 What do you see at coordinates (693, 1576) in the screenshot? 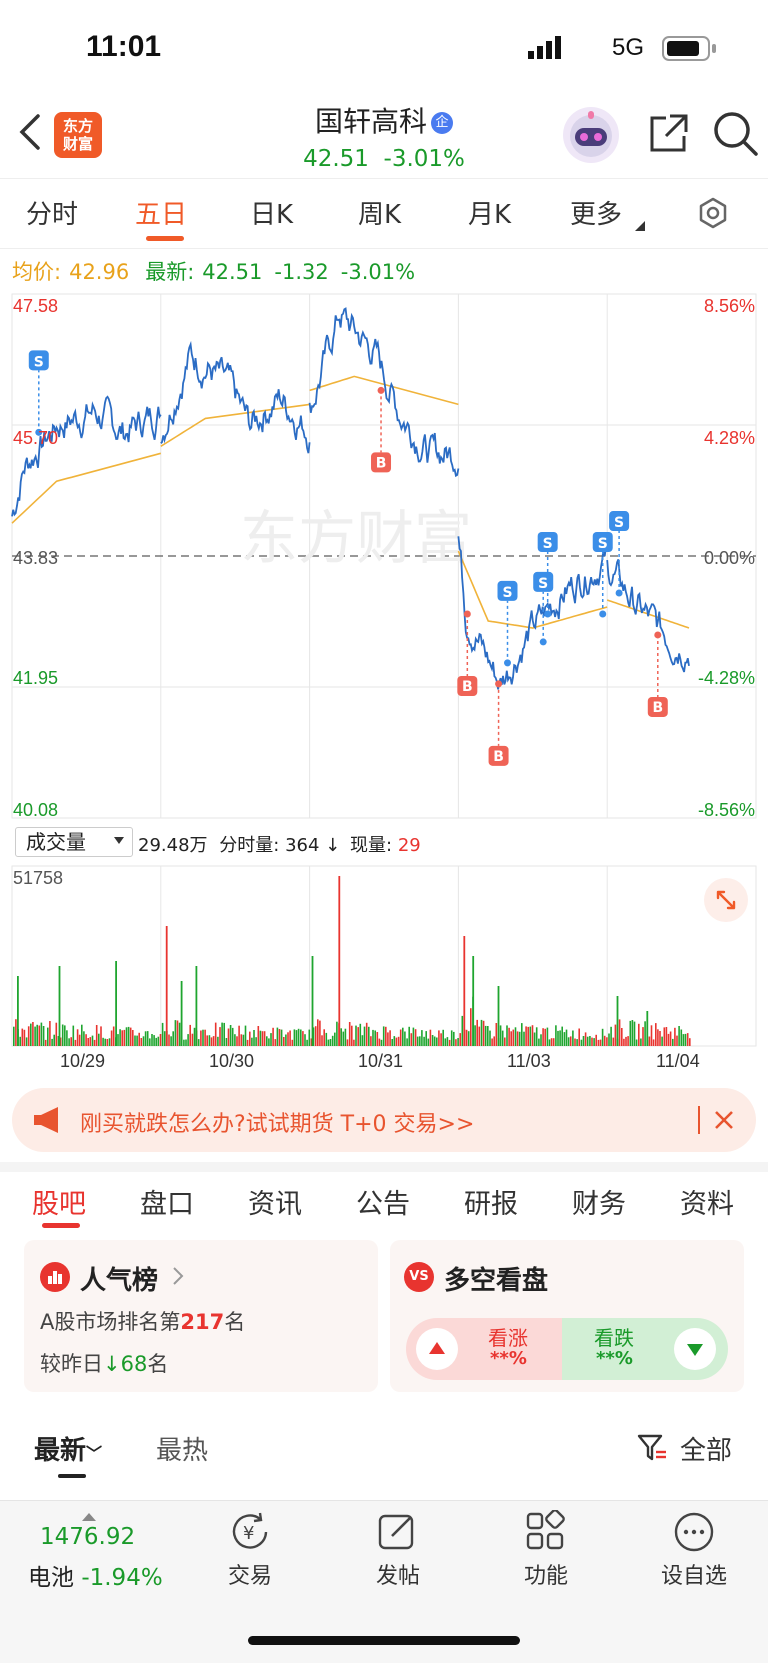
I see `nav-add-watchlist: 设自选` at bounding box center [693, 1576].